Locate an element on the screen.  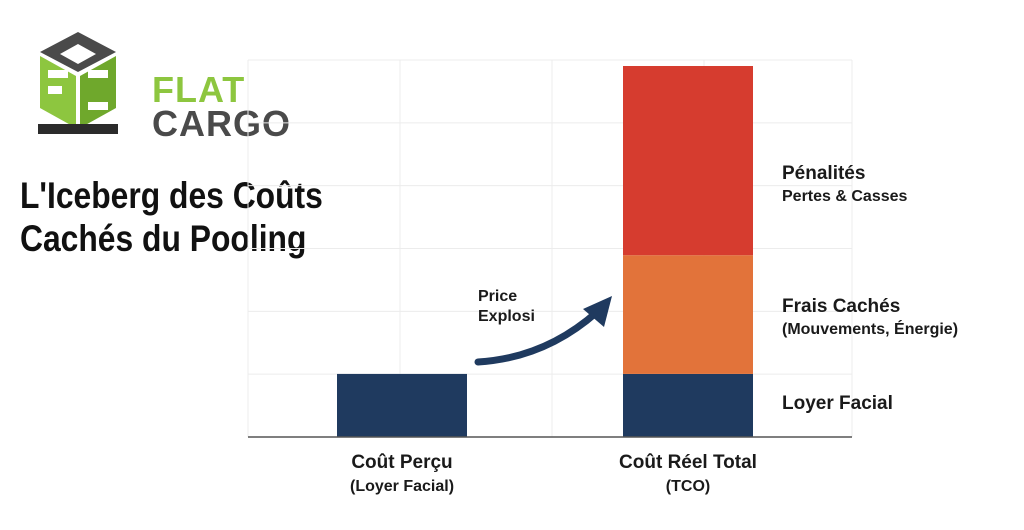
segment-label-frais-caches: Frais Cachés (Mouvements, Énergie) is located at coordinates (870, 317).